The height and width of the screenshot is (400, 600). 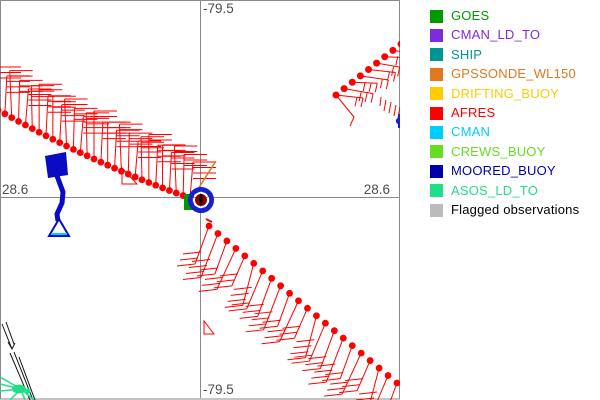 What do you see at coordinates (503, 171) in the screenshot?
I see `legend-label: MOORED_BUOY` at bounding box center [503, 171].